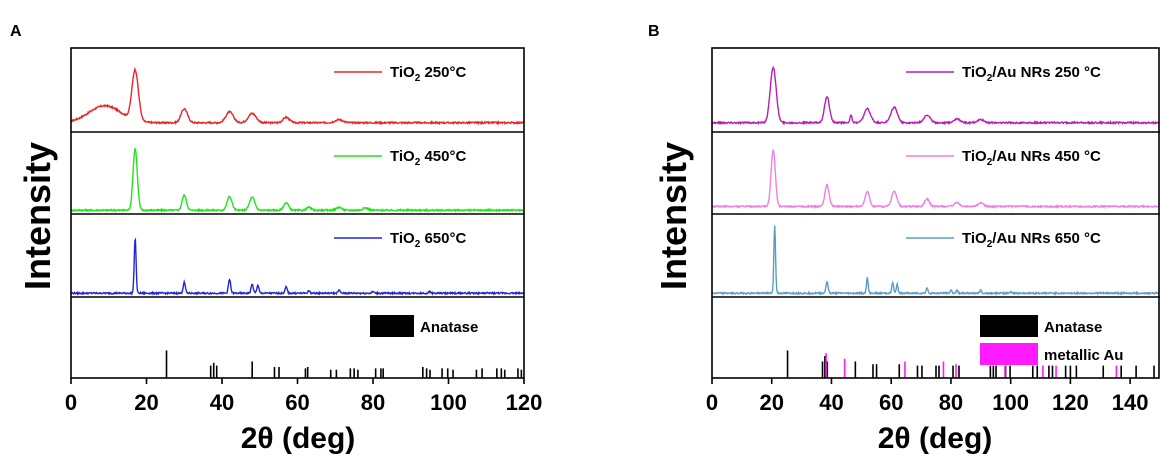 The height and width of the screenshot is (455, 1160). What do you see at coordinates (673, 216) in the screenshot?
I see `panel-b-y-axis-label: Intensity` at bounding box center [673, 216].